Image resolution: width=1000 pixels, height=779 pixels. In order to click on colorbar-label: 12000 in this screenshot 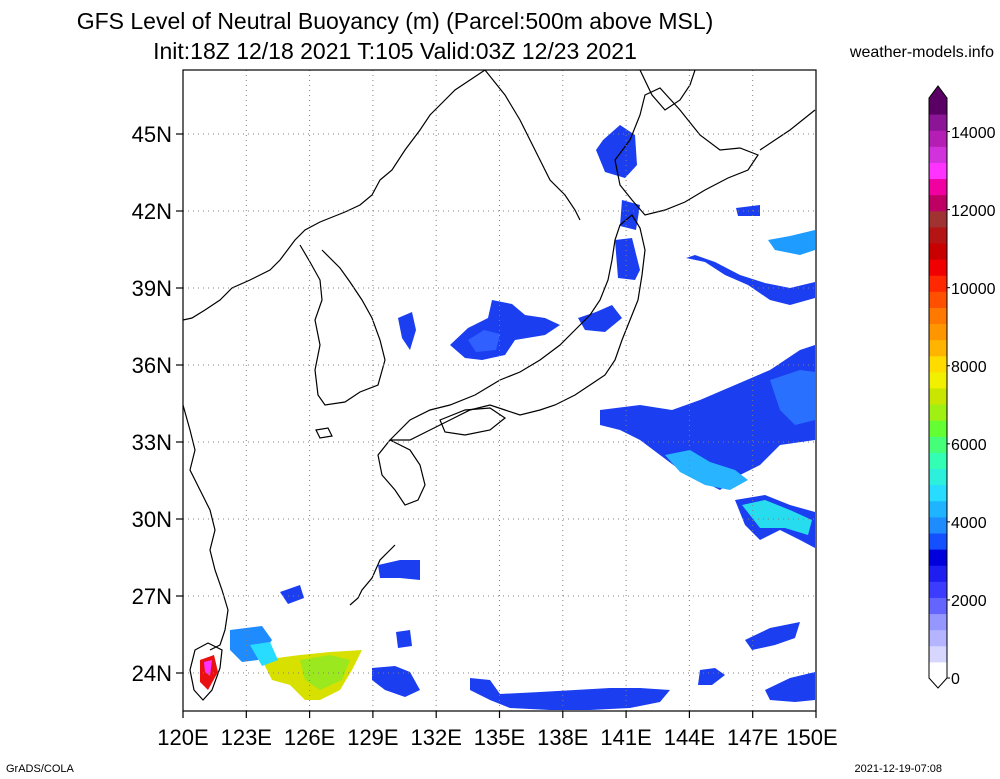, I will do `click(973, 211)`.